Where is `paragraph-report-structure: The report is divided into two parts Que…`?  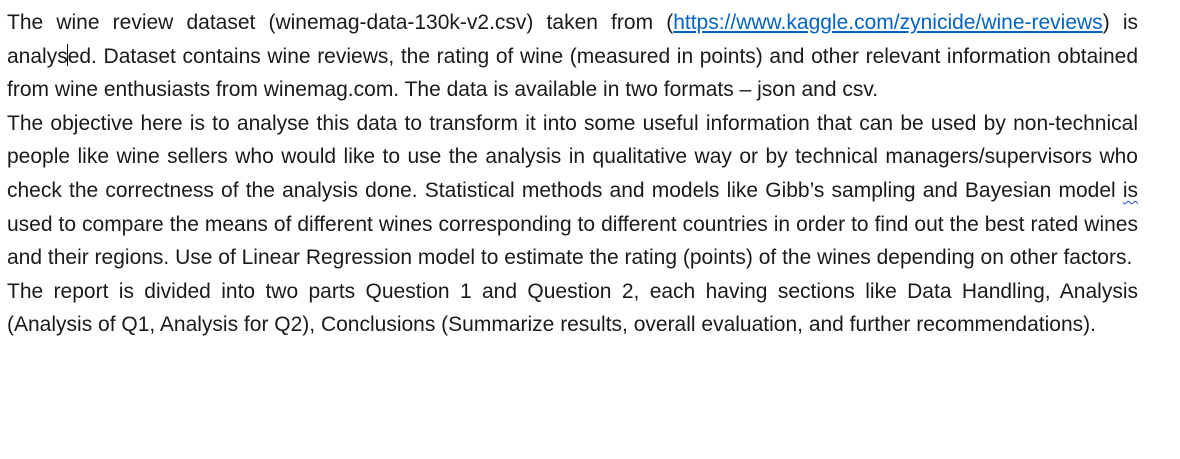 paragraph-report-structure: The report is divided into two parts Que… is located at coordinates (572, 308).